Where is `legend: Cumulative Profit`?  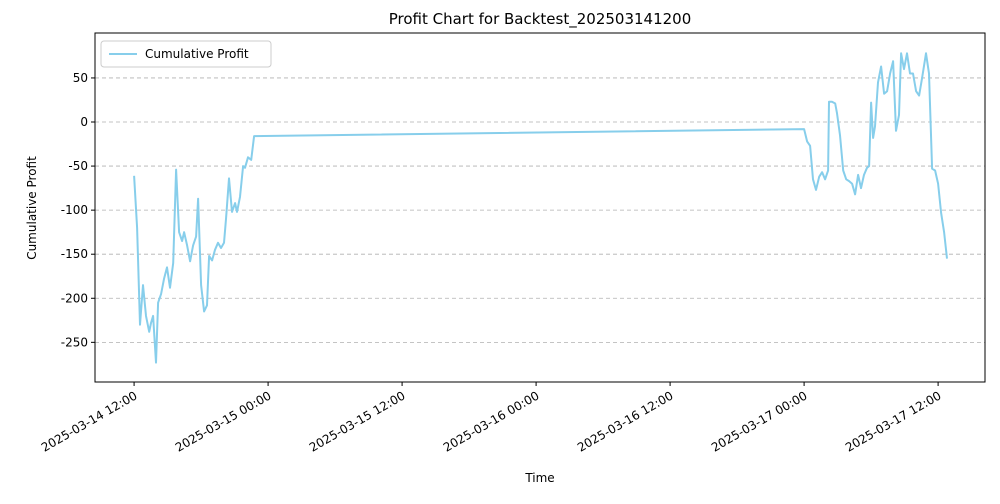 legend: Cumulative Profit is located at coordinates (186, 54).